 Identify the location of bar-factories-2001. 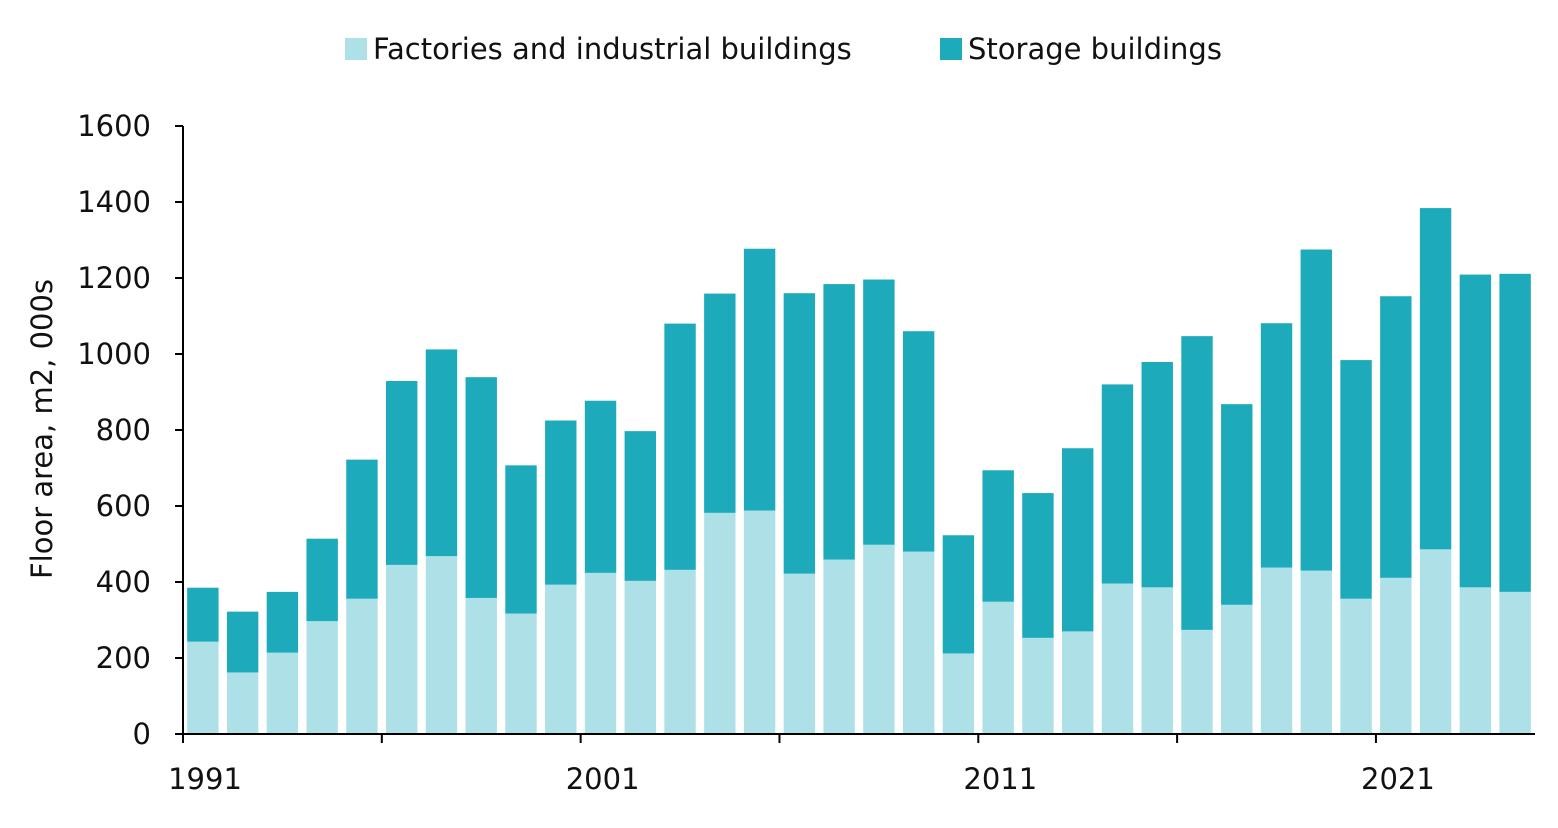
(600, 653).